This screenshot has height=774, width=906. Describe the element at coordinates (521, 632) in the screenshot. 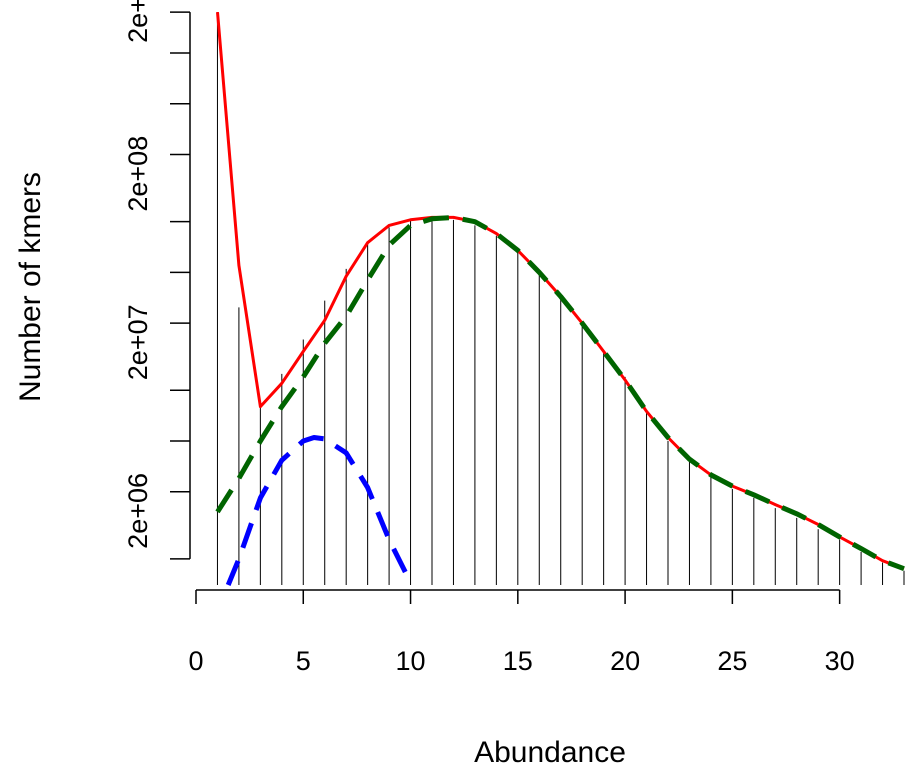

I see `x-axis: 0 5 10 15 20 25 30` at that location.